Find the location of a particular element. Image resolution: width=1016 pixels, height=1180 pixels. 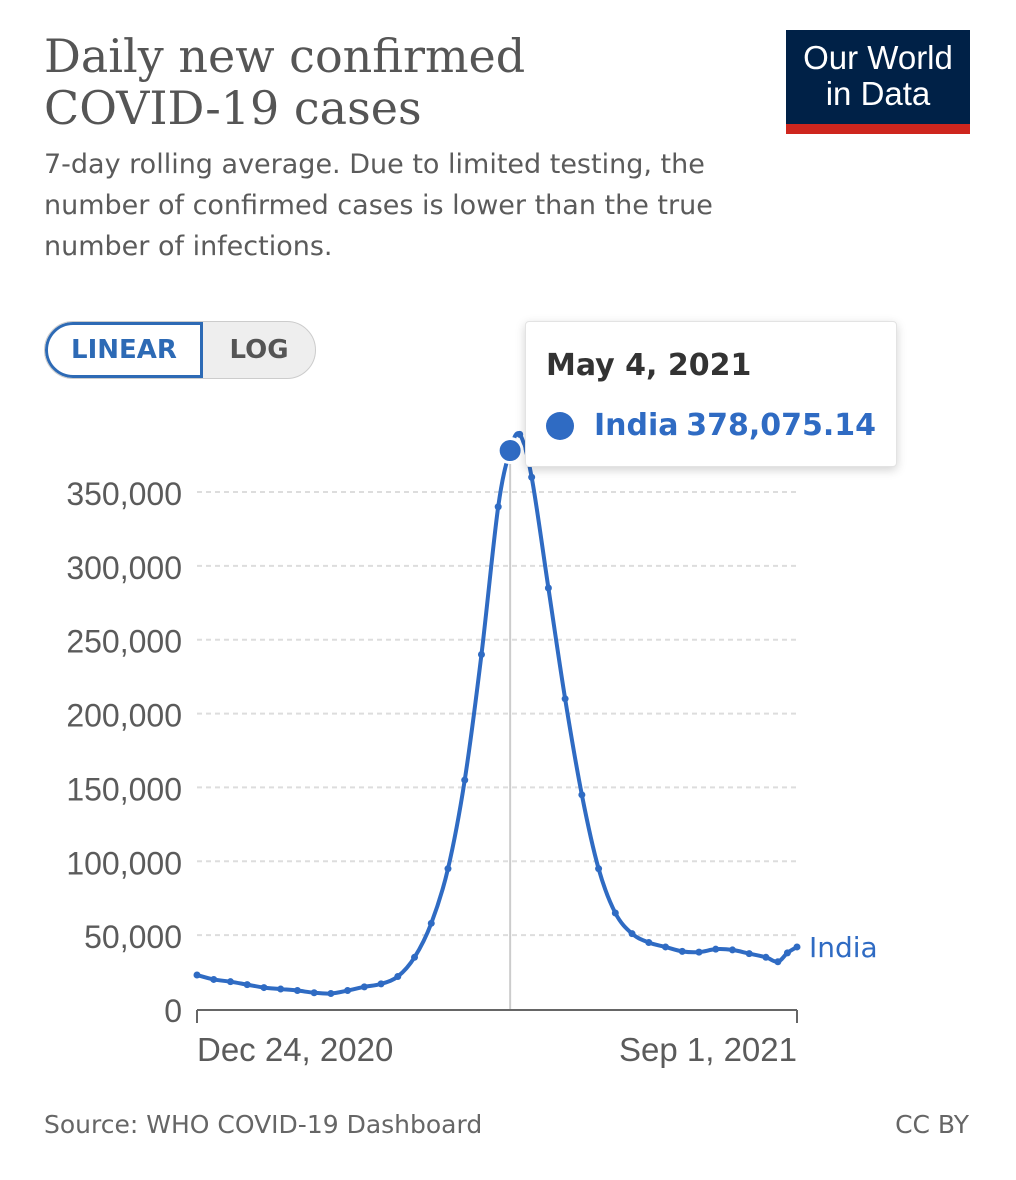

chart-title: Daily new confirmed COVID-19 cases is located at coordinates (394, 82).